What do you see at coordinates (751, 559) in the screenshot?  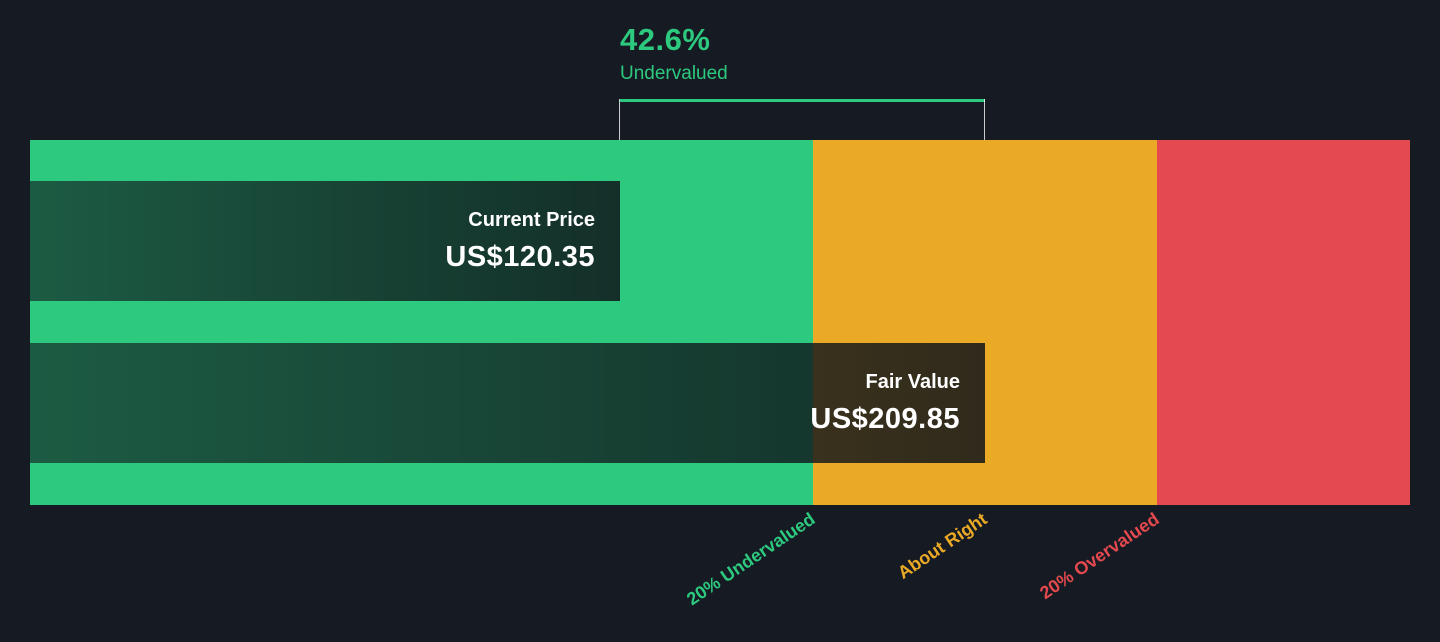 I see `axis-label-undervalued: 20% Undervalued` at bounding box center [751, 559].